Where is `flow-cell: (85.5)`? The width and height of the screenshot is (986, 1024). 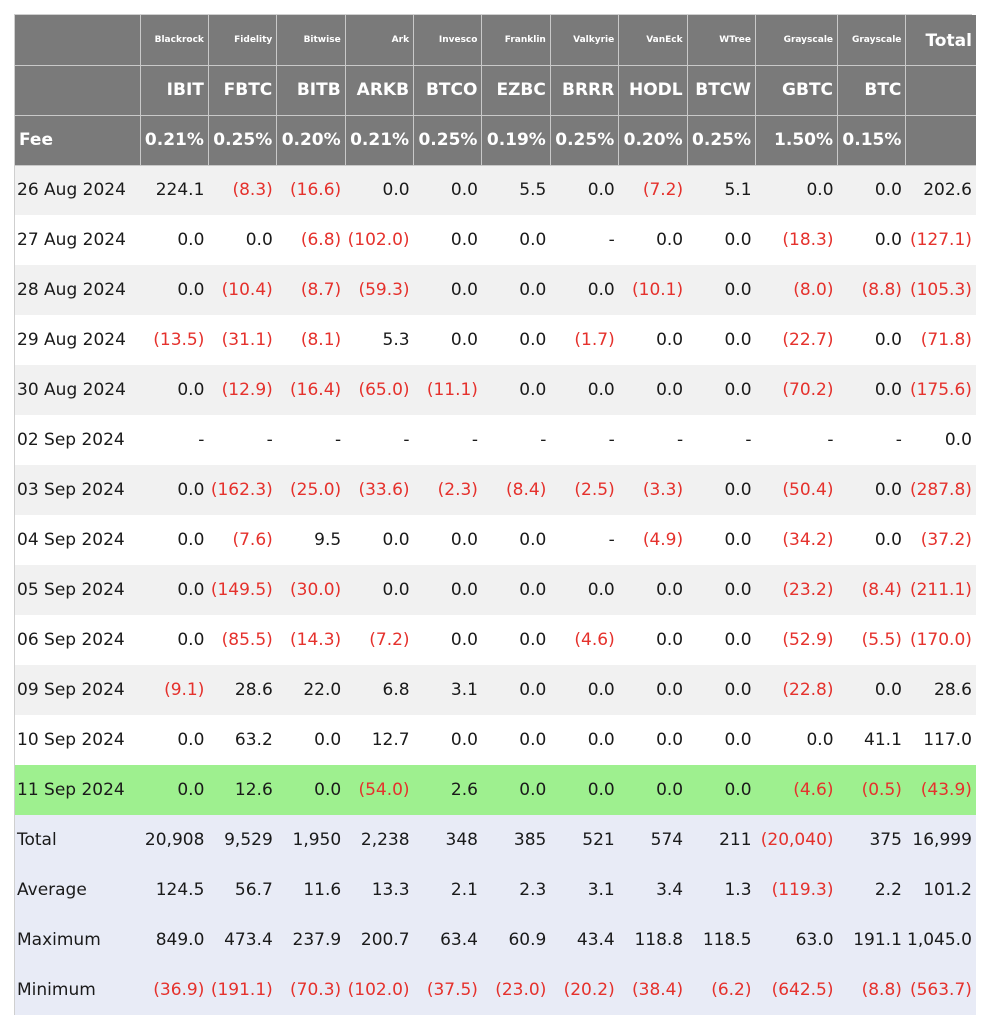 flow-cell: (85.5) is located at coordinates (242, 640).